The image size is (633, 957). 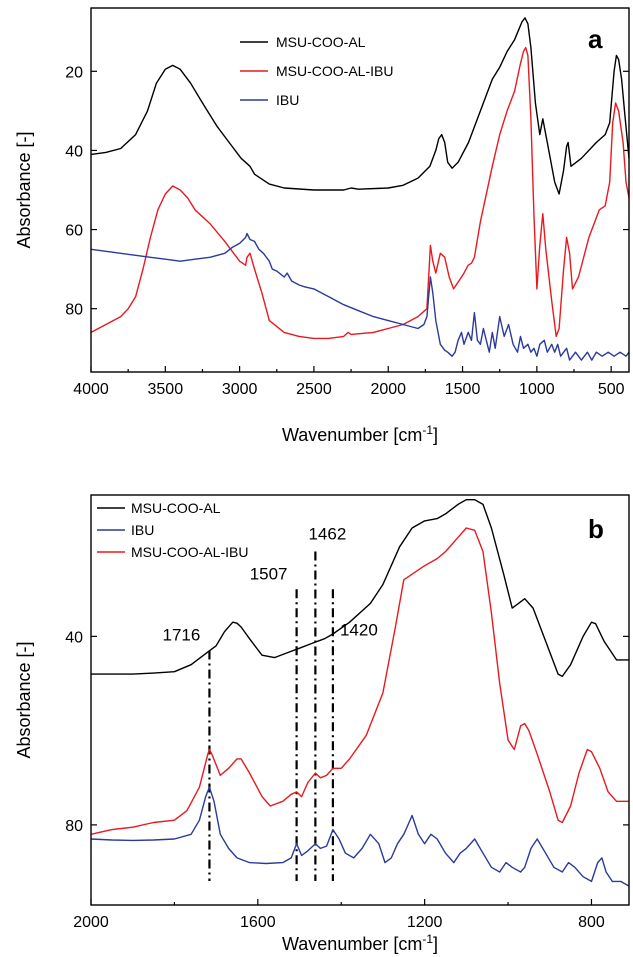 What do you see at coordinates (24, 699) in the screenshot?
I see `panel-b-ylabel: Absorbance [-]` at bounding box center [24, 699].